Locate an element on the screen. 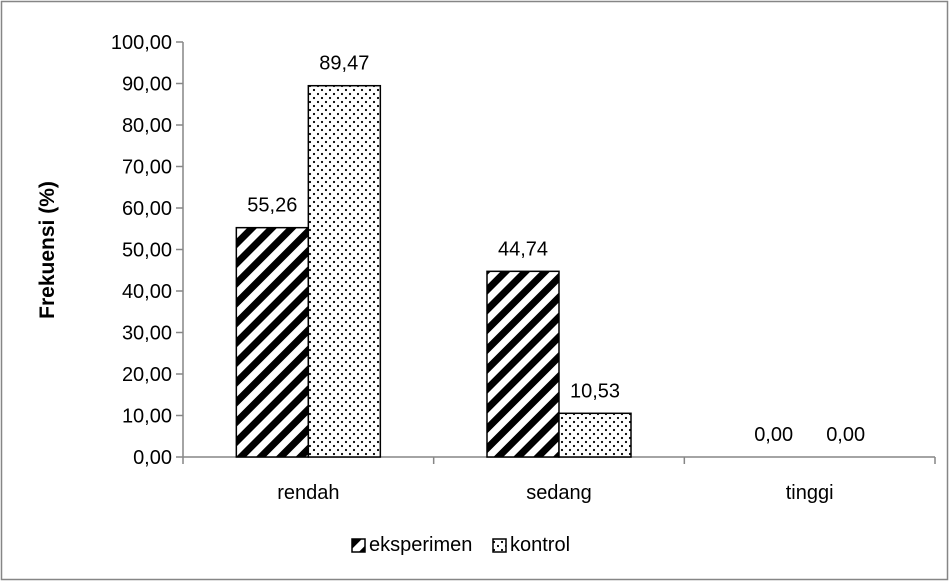  y-tick-label: 50,00 is located at coordinates (147, 251).